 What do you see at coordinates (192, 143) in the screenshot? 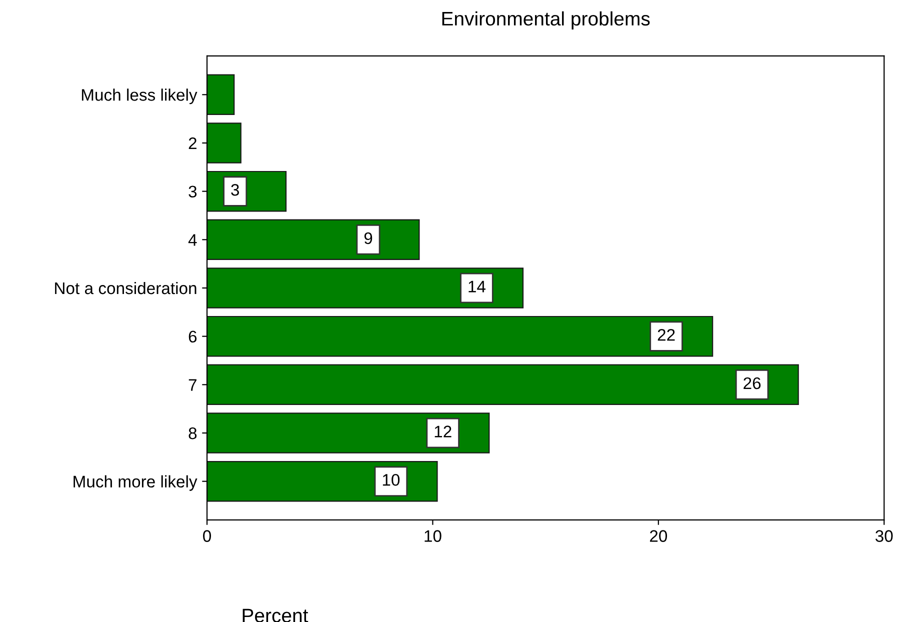
I see `y-tick-label: 2` at bounding box center [192, 143].